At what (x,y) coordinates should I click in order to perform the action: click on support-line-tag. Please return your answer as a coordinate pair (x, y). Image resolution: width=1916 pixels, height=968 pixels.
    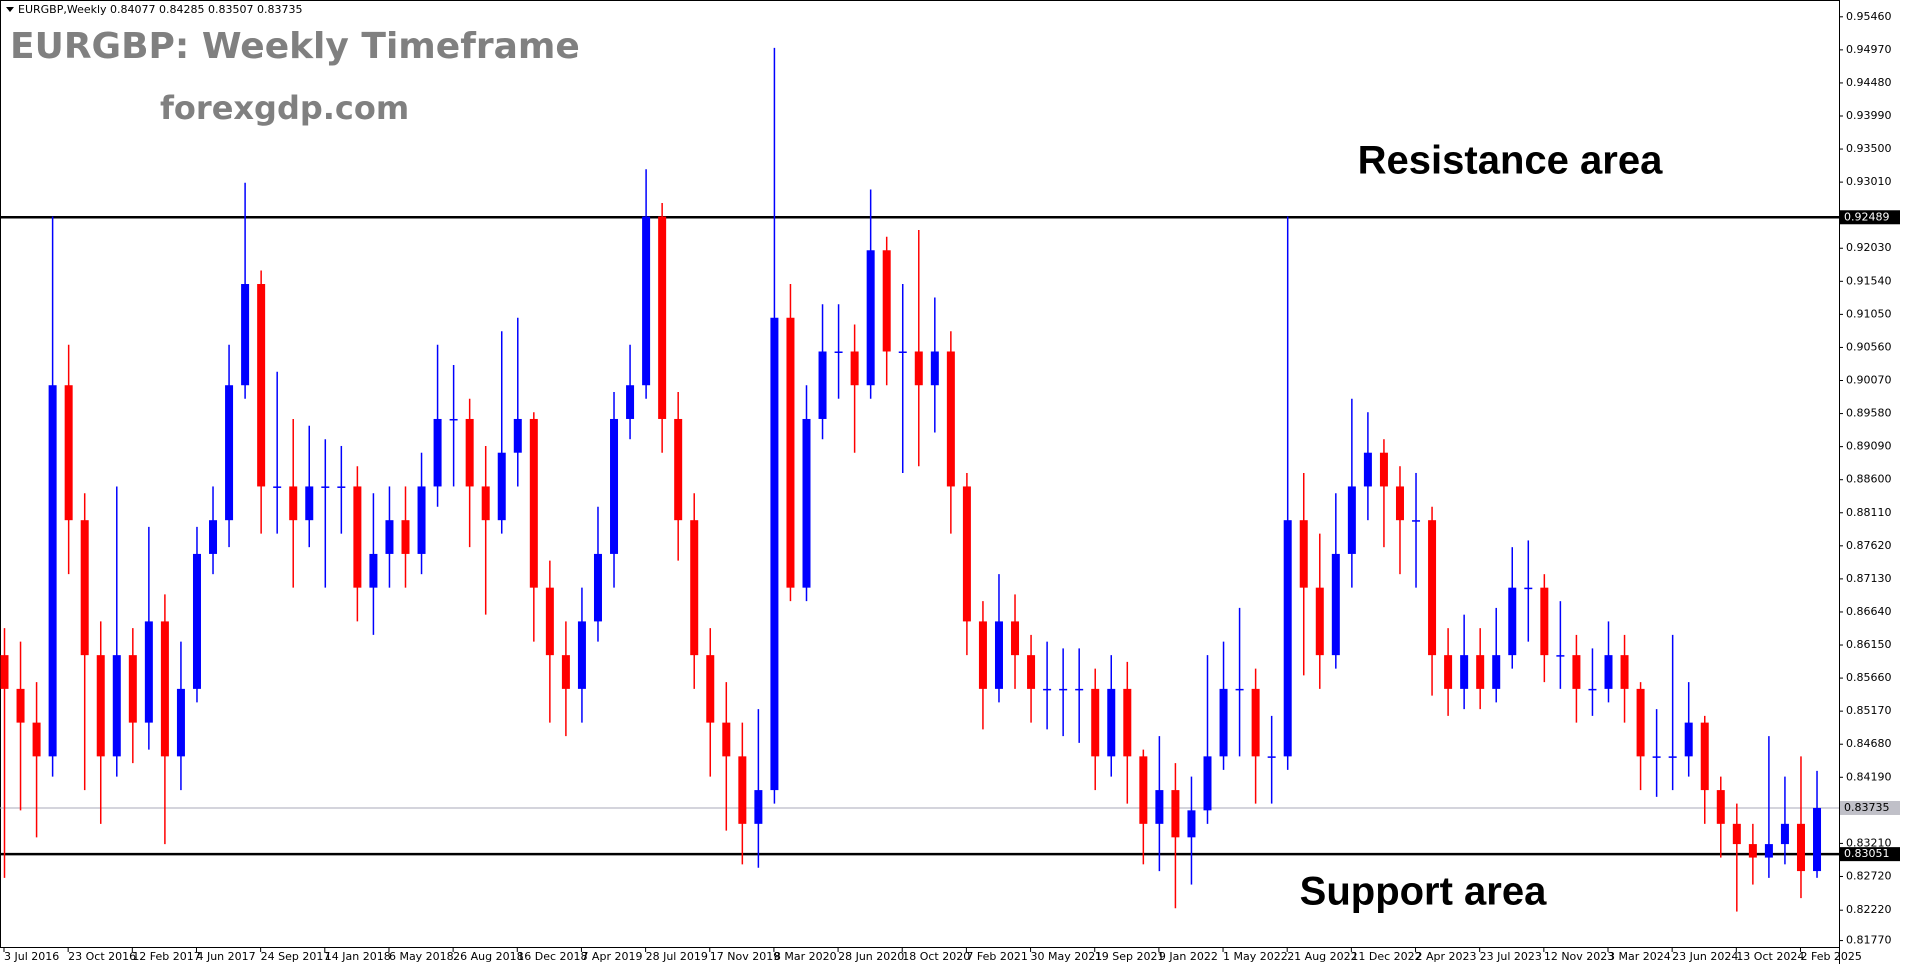
    Looking at the image, I should click on (1870, 854).